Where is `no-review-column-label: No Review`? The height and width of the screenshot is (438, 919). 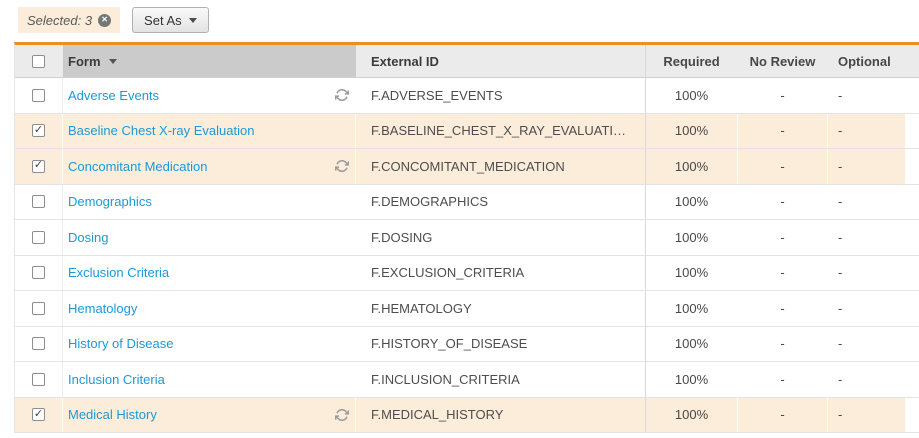
no-review-column-label: No Review is located at coordinates (782, 61).